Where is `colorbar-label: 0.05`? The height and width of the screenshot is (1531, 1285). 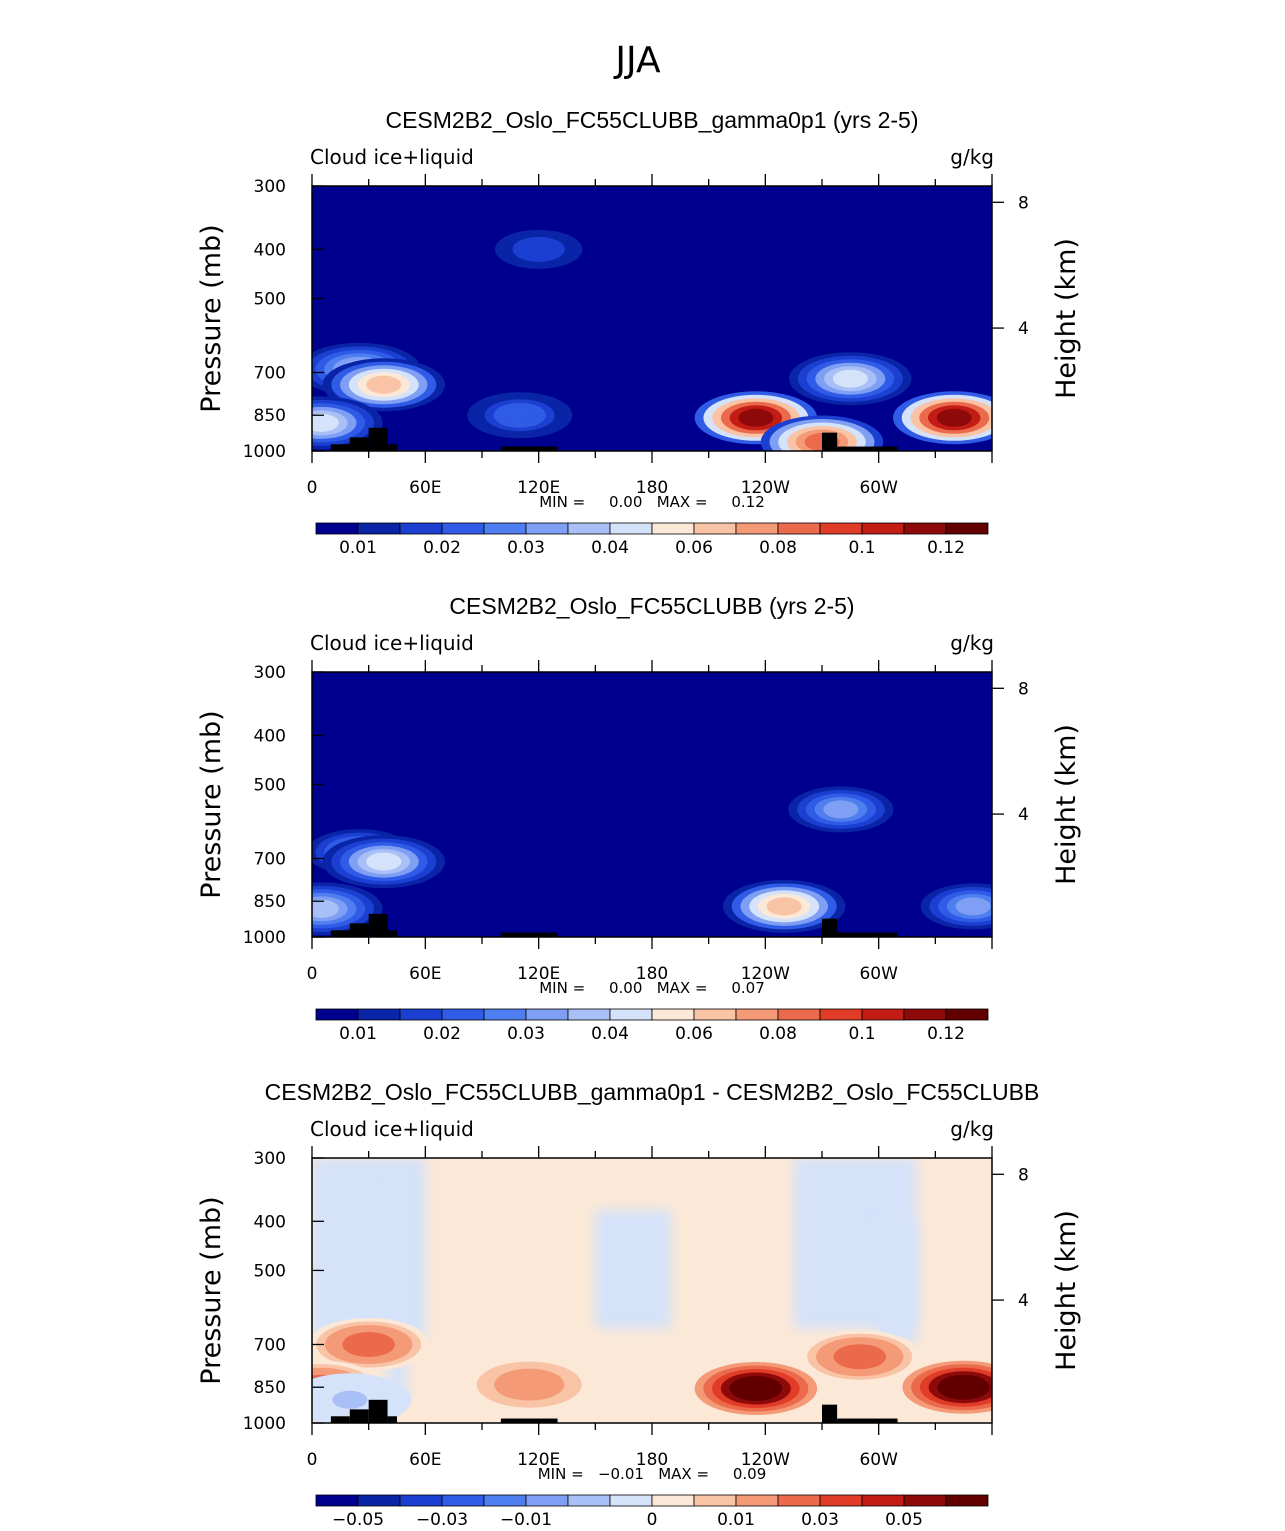 colorbar-label: 0.05 is located at coordinates (904, 1520).